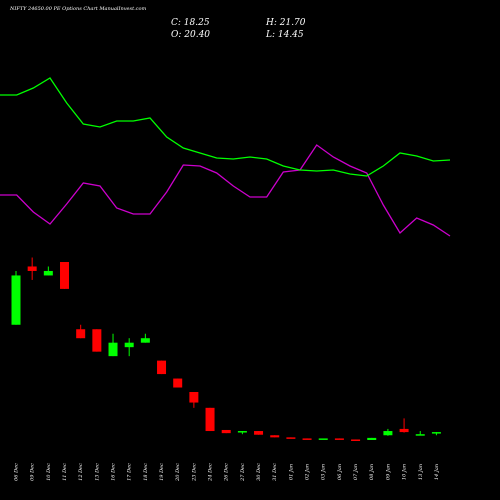 The width and height of the screenshot is (500, 500). Describe the element at coordinates (356, 472) in the screenshot. I see `x-tick-label: 07 Jan` at that location.